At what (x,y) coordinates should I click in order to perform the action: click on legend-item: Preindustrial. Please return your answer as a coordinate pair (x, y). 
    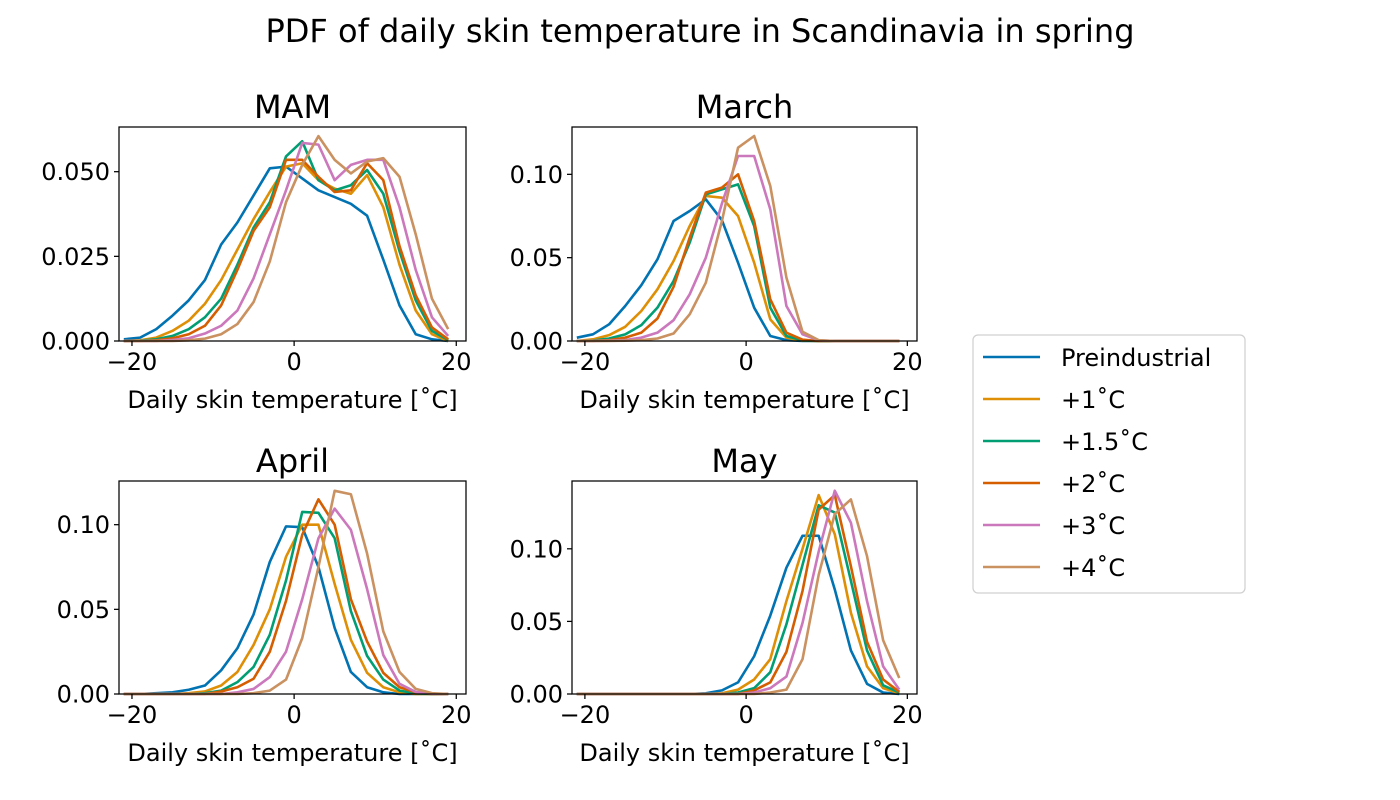
    Looking at the image, I should click on (1097, 358).